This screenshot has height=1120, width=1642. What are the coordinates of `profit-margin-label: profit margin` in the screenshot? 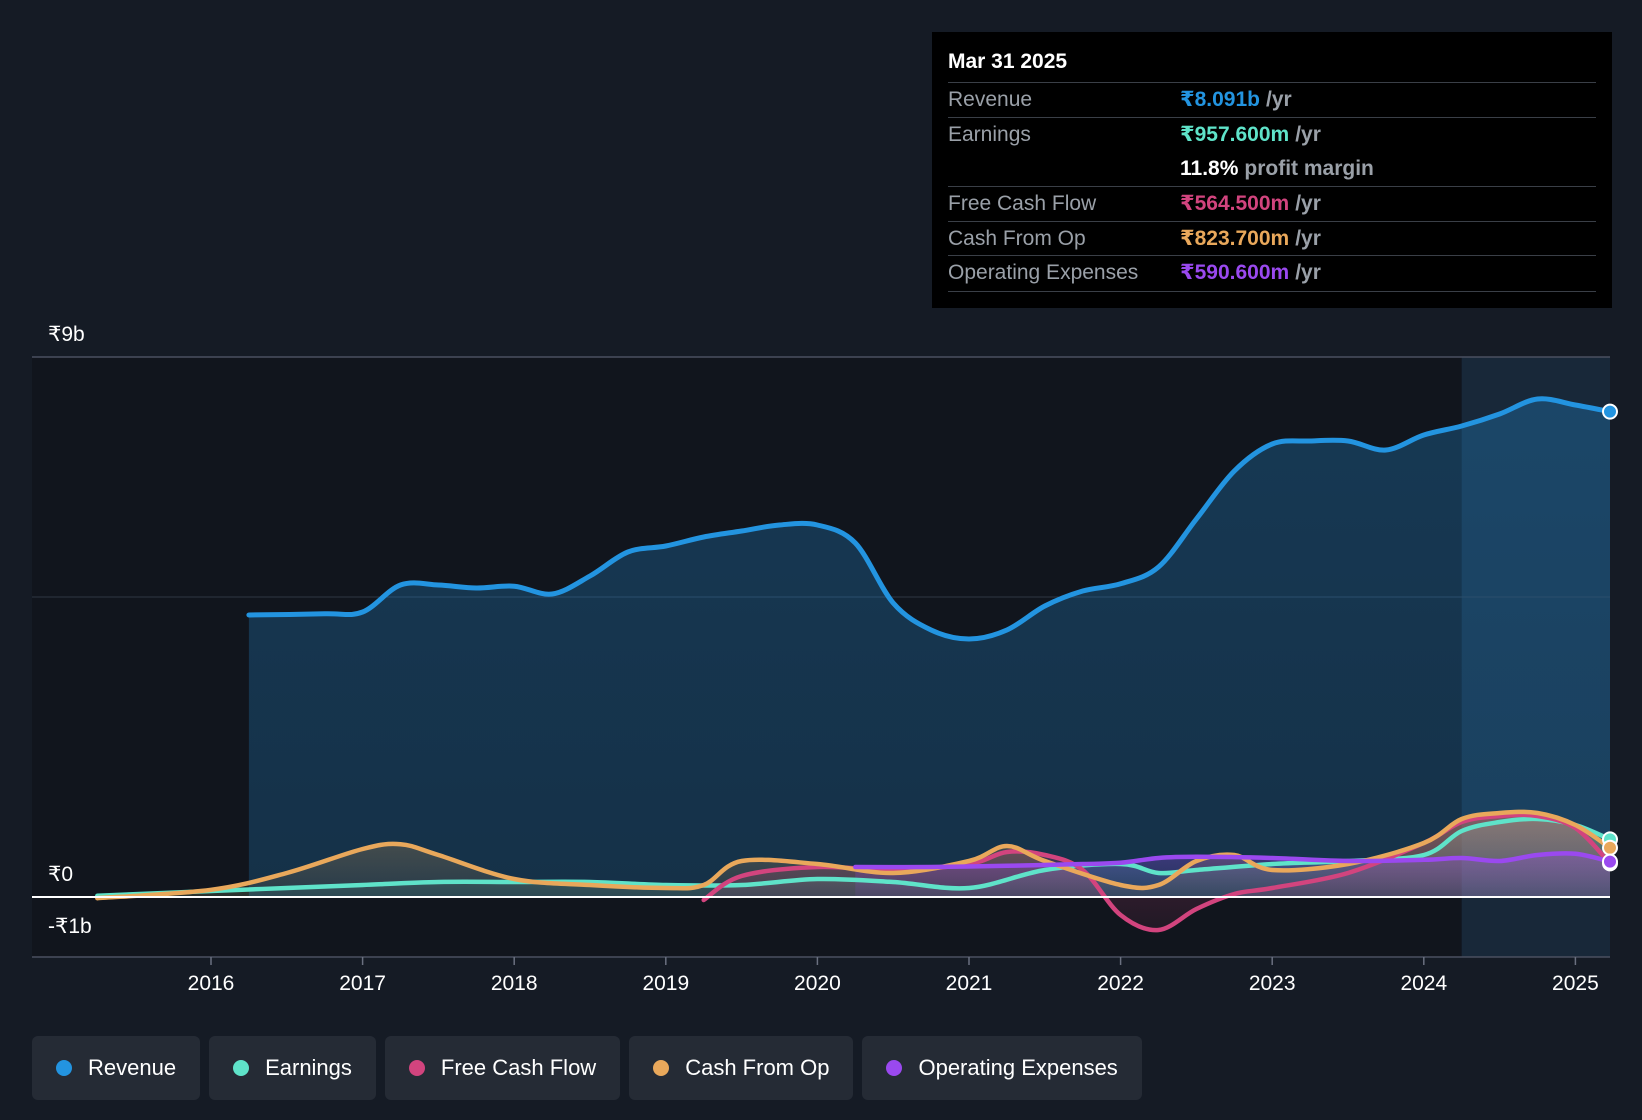 It's located at (1309, 168).